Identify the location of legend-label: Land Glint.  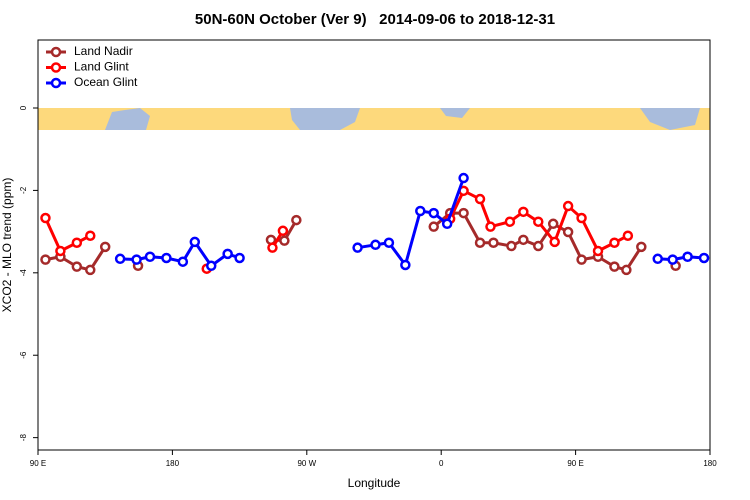
(101, 67).